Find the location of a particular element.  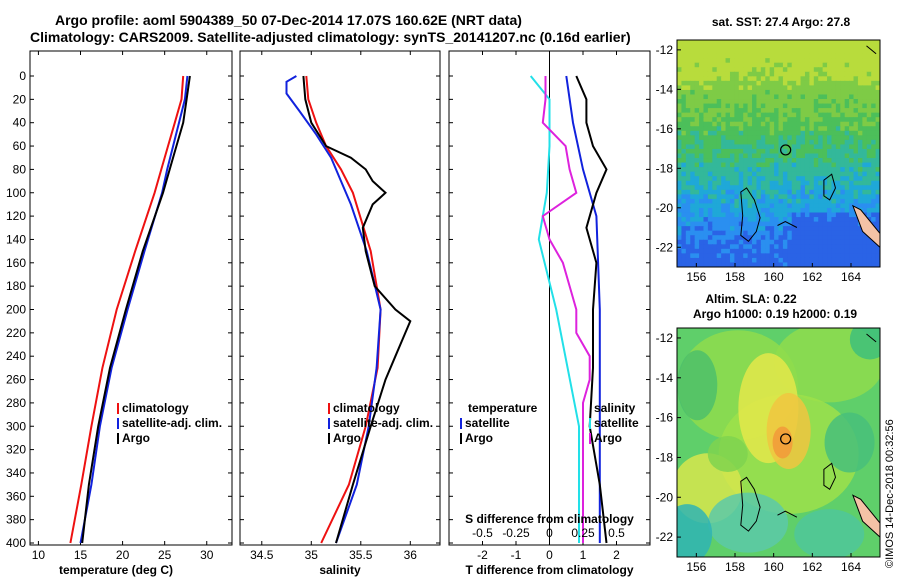

new-caledonia-island is located at coordinates (865, 226).